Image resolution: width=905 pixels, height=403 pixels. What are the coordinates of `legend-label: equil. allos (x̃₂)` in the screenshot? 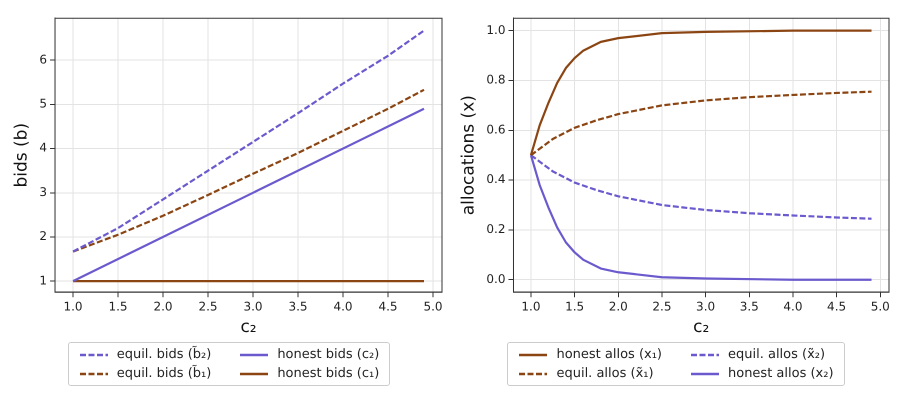 It's located at (777, 354).